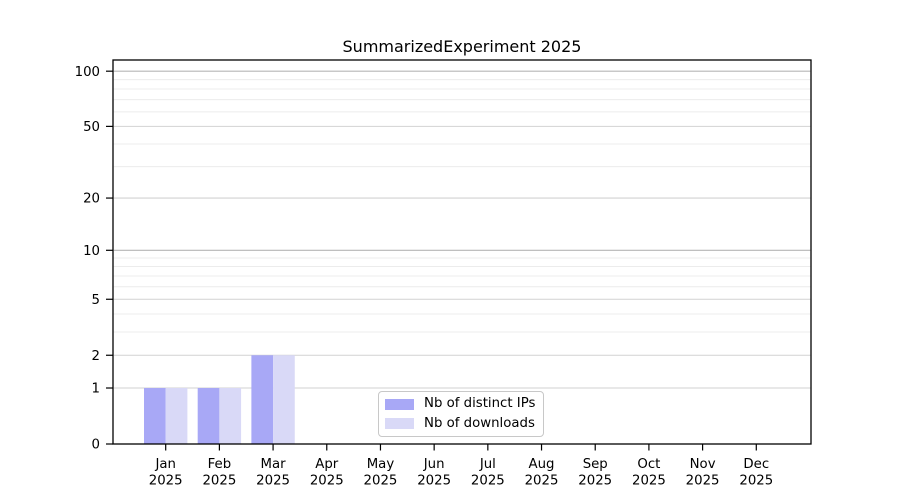  Describe the element at coordinates (480, 404) in the screenshot. I see `legend-label-distinct-ips: Nb of distinct IPs` at that location.